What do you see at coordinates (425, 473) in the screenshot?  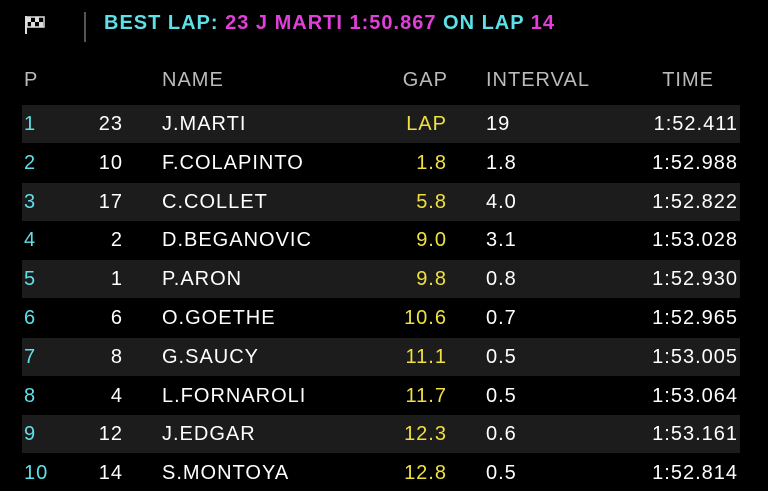 I see `gap: 12.8` at bounding box center [425, 473].